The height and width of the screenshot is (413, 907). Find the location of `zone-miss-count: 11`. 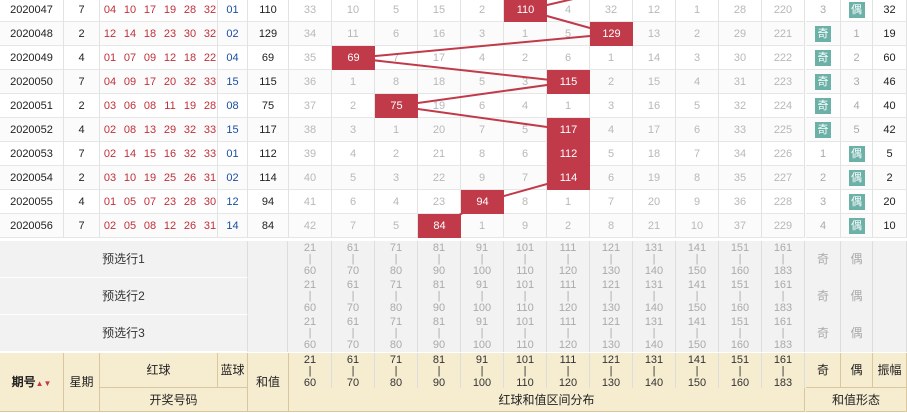

zone-miss-count: 11 is located at coordinates (353, 34).